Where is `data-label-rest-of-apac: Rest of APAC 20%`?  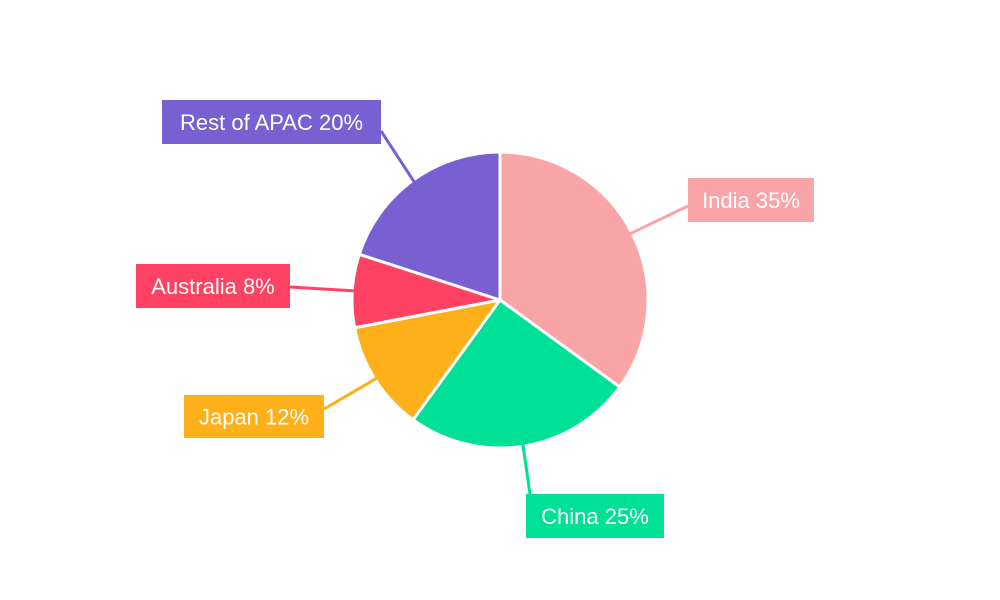 data-label-rest-of-apac: Rest of APAC 20% is located at coordinates (271, 122).